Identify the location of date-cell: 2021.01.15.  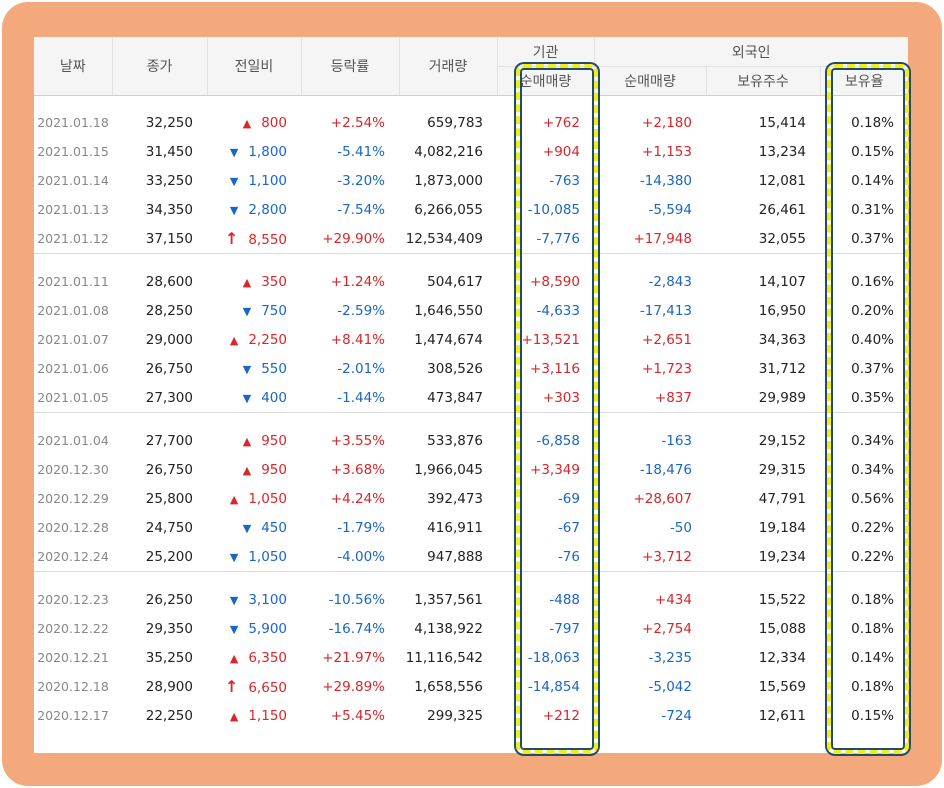
(73, 151).